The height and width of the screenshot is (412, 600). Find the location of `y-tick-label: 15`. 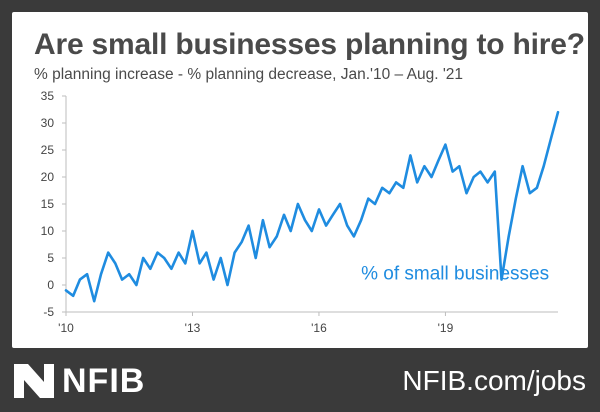

y-tick-label: 15 is located at coordinates (48, 204).